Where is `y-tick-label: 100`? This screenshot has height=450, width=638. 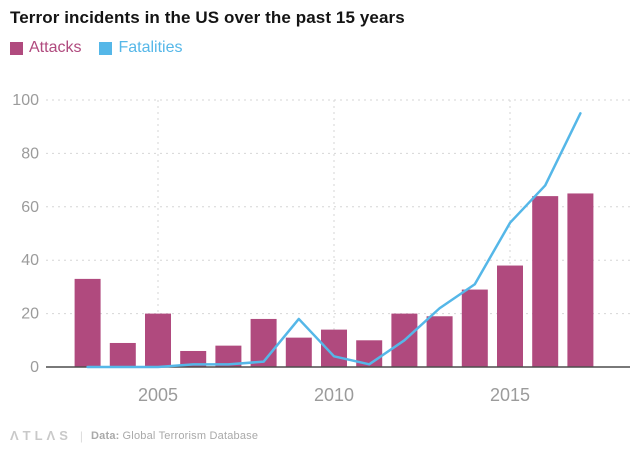
y-tick-label: 100 is located at coordinates (25, 100).